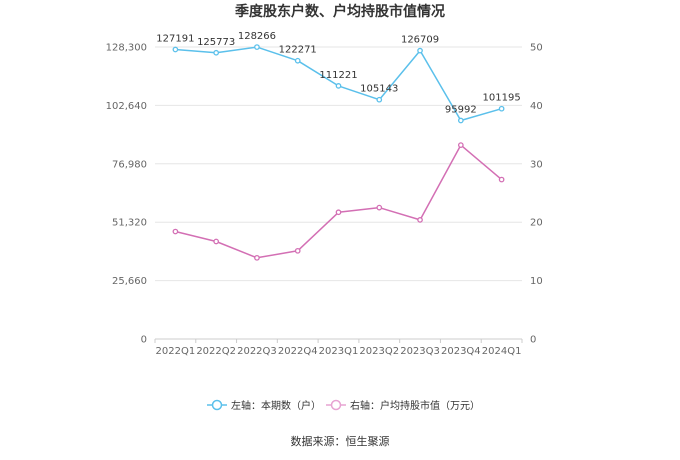 This screenshot has width=680, height=460. I want to click on legend-item-right-series: 右轴：户均持股市值（万元）, so click(403, 405).